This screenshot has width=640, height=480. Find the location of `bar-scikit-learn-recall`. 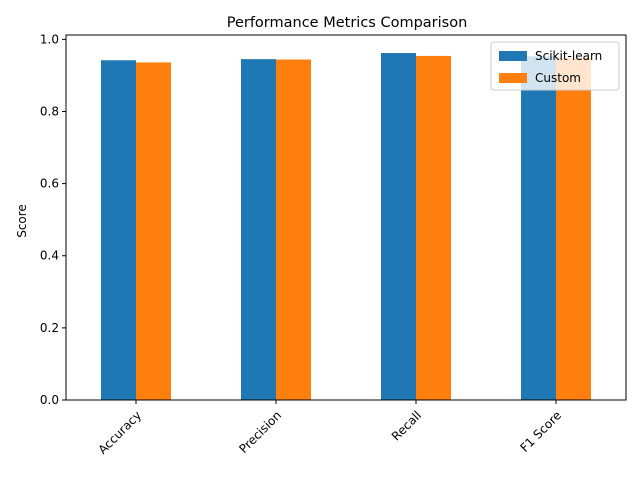

bar-scikit-learn-recall is located at coordinates (398, 226).